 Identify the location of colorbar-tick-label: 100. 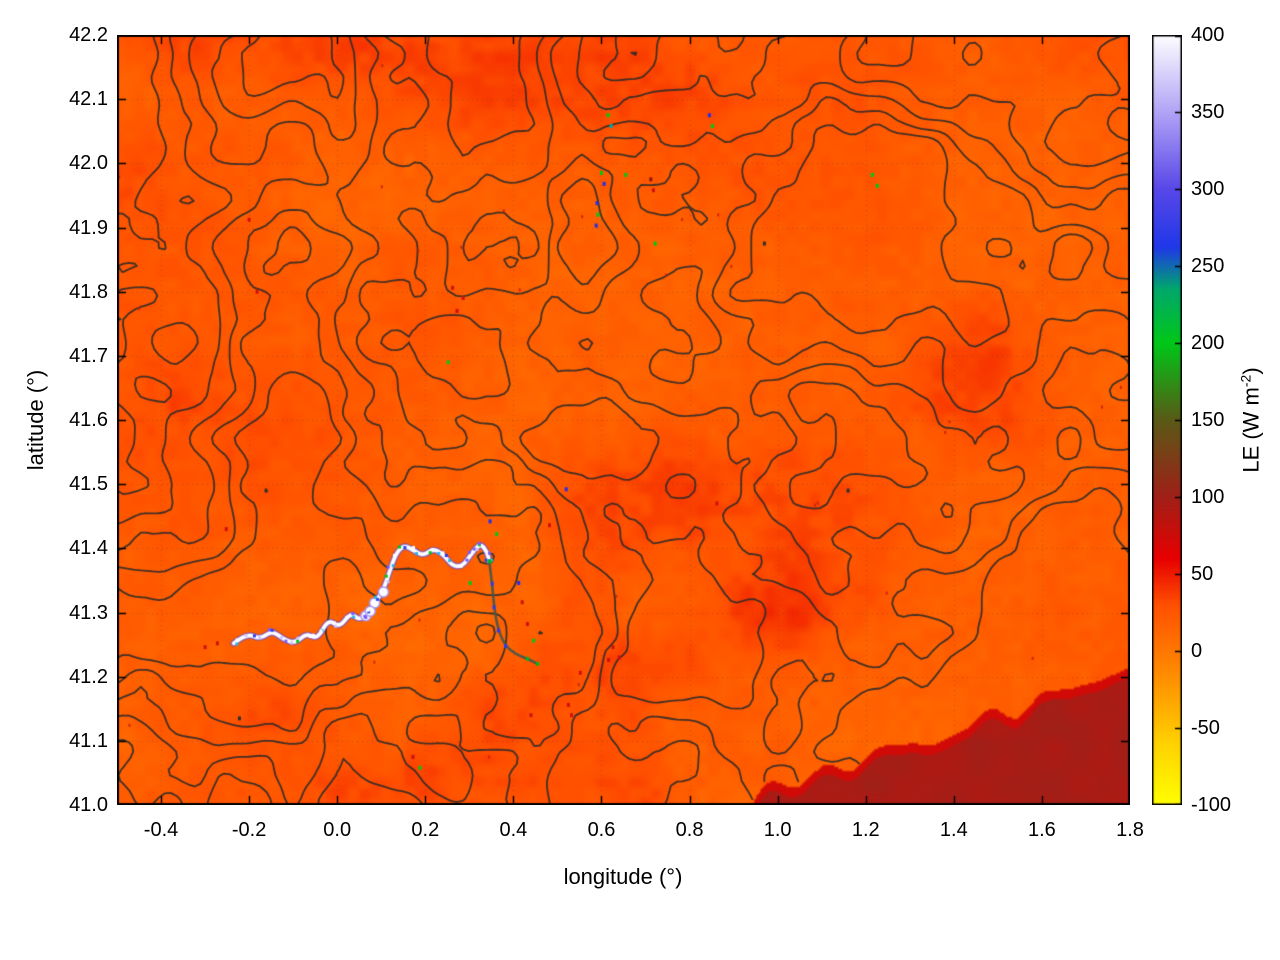
(1208, 497).